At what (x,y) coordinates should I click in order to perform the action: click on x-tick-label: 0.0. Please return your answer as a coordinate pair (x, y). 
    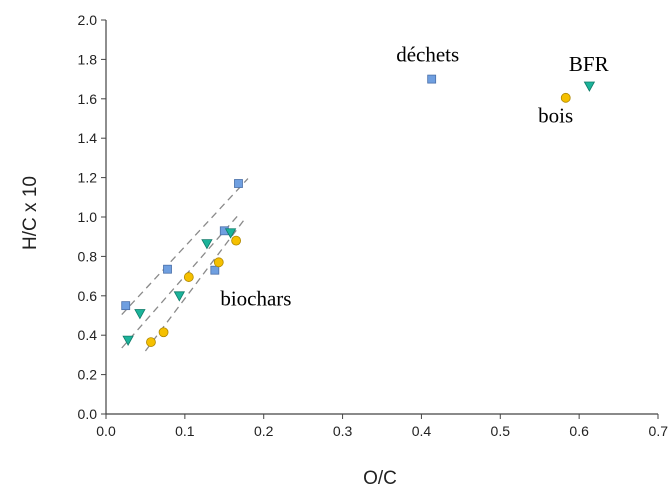
    Looking at the image, I should click on (106, 431).